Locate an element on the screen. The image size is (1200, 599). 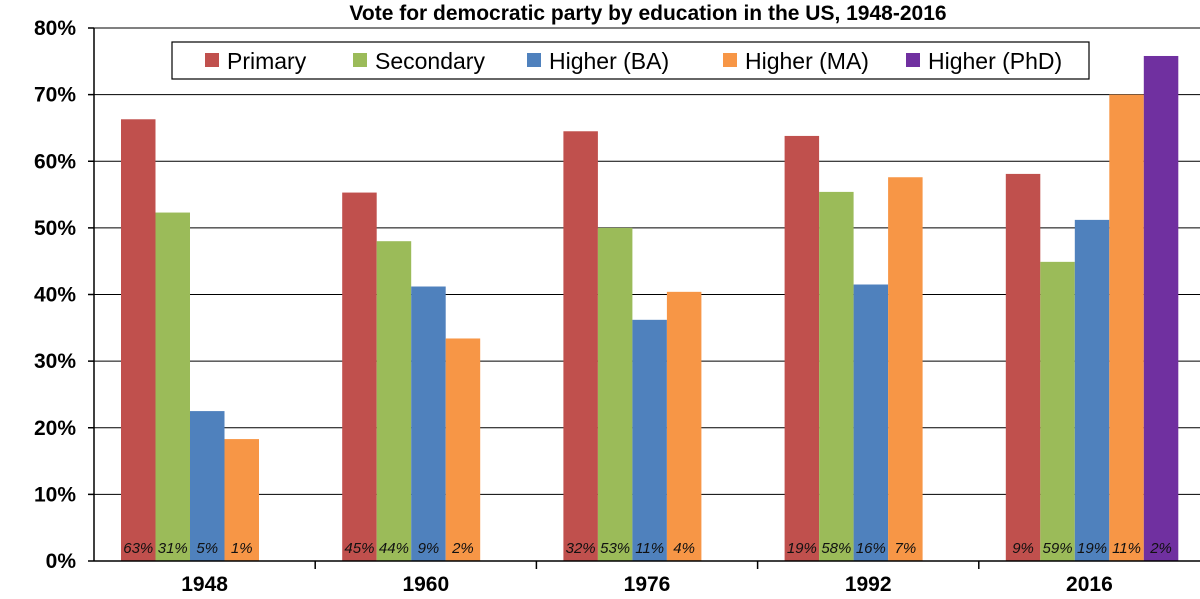
y-tick-label: 0% is located at coordinates (61, 561).